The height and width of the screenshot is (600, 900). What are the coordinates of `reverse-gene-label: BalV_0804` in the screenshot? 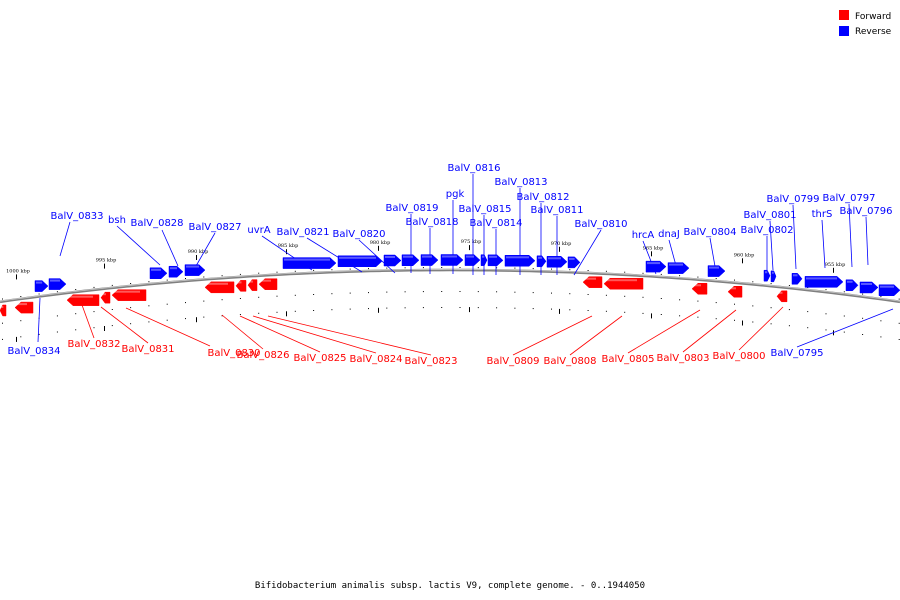 It's located at (709, 232).